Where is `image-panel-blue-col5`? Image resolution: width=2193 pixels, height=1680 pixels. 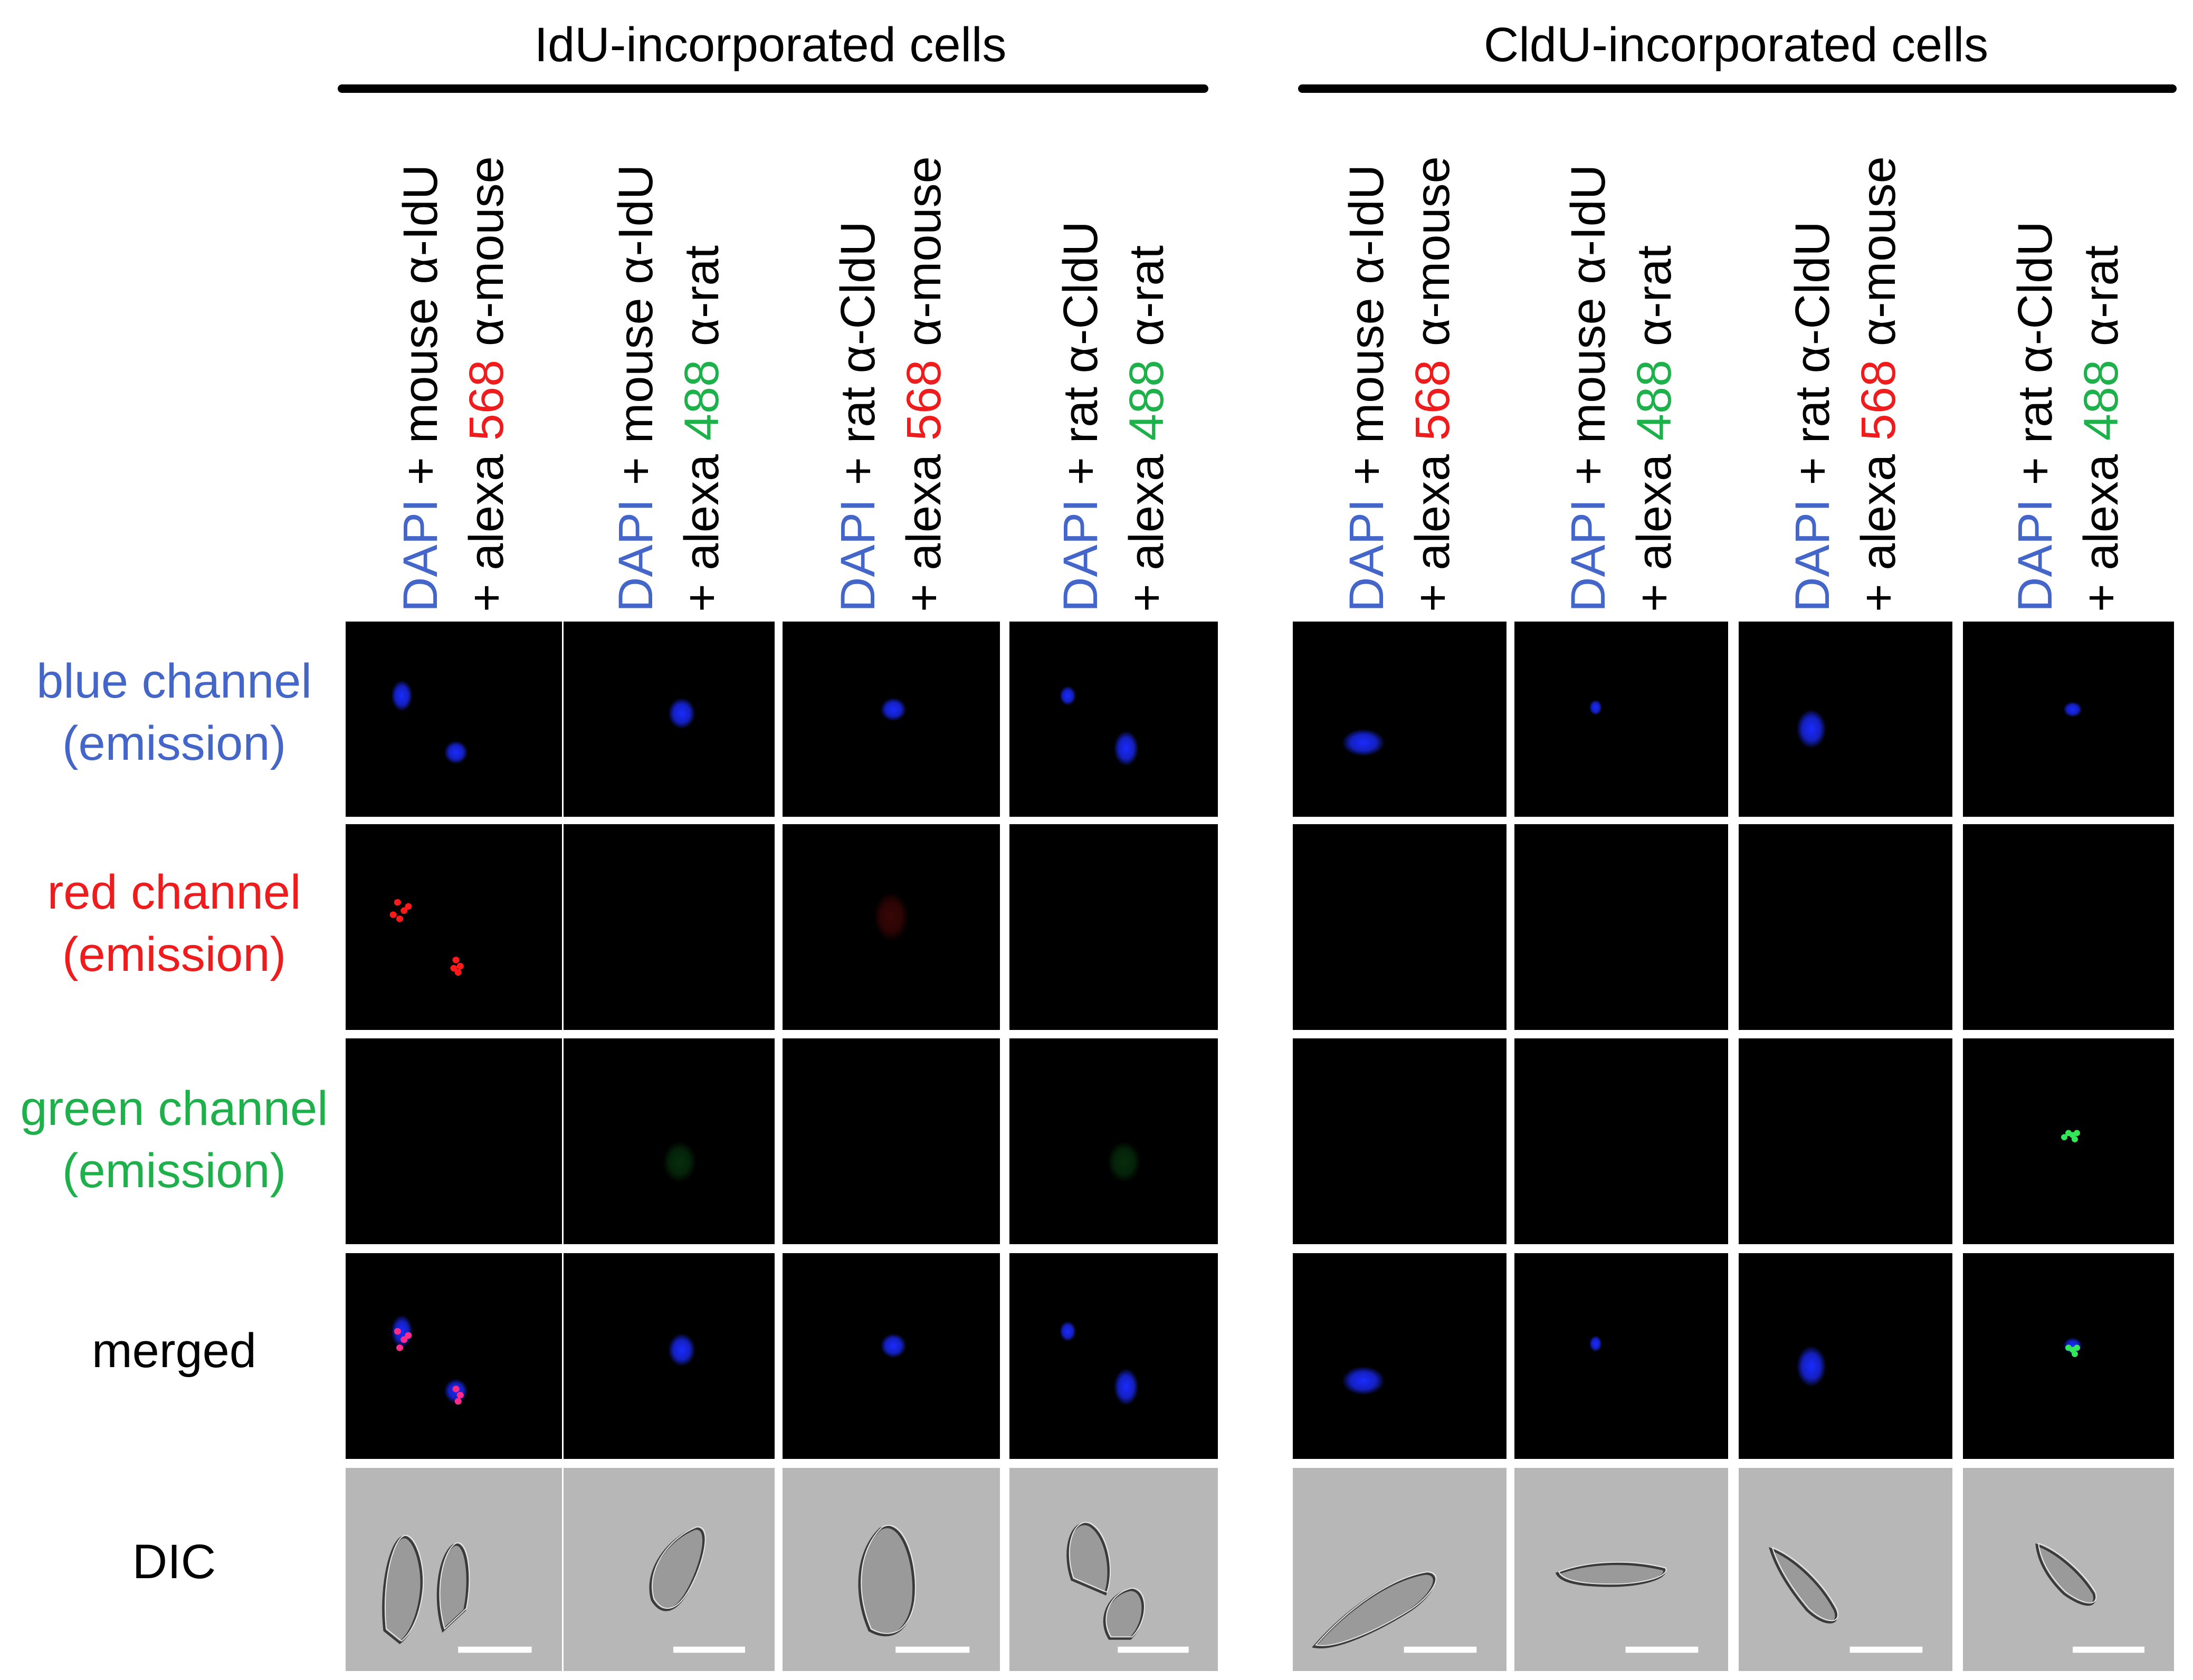
image-panel-blue-col5 is located at coordinates (1400, 719).